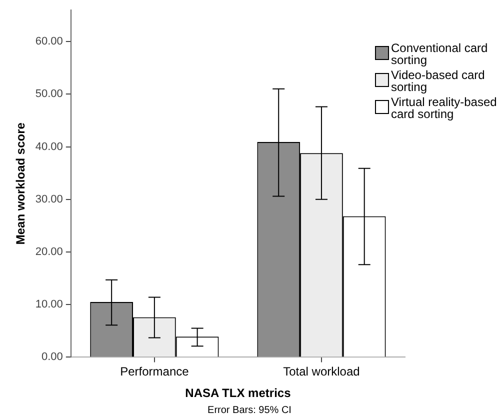 This screenshot has width=499, height=419. Describe the element at coordinates (249, 410) in the screenshot. I see `text: Error Bars: 95% CI` at that location.